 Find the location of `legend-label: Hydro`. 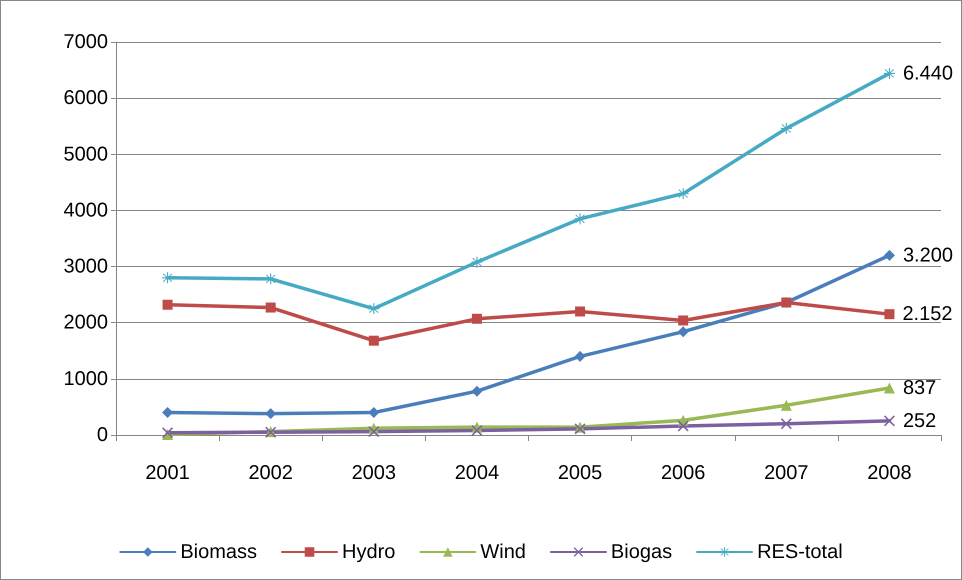

legend-label: Hydro is located at coordinates (369, 552).